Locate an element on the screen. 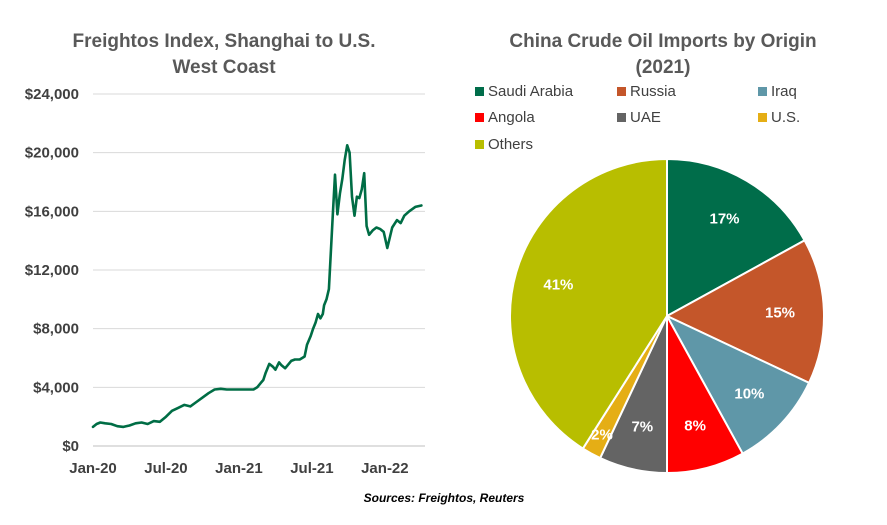 This screenshot has height=525, width=887. source-note: Sources: Freightos, Reuters is located at coordinates (444, 498).